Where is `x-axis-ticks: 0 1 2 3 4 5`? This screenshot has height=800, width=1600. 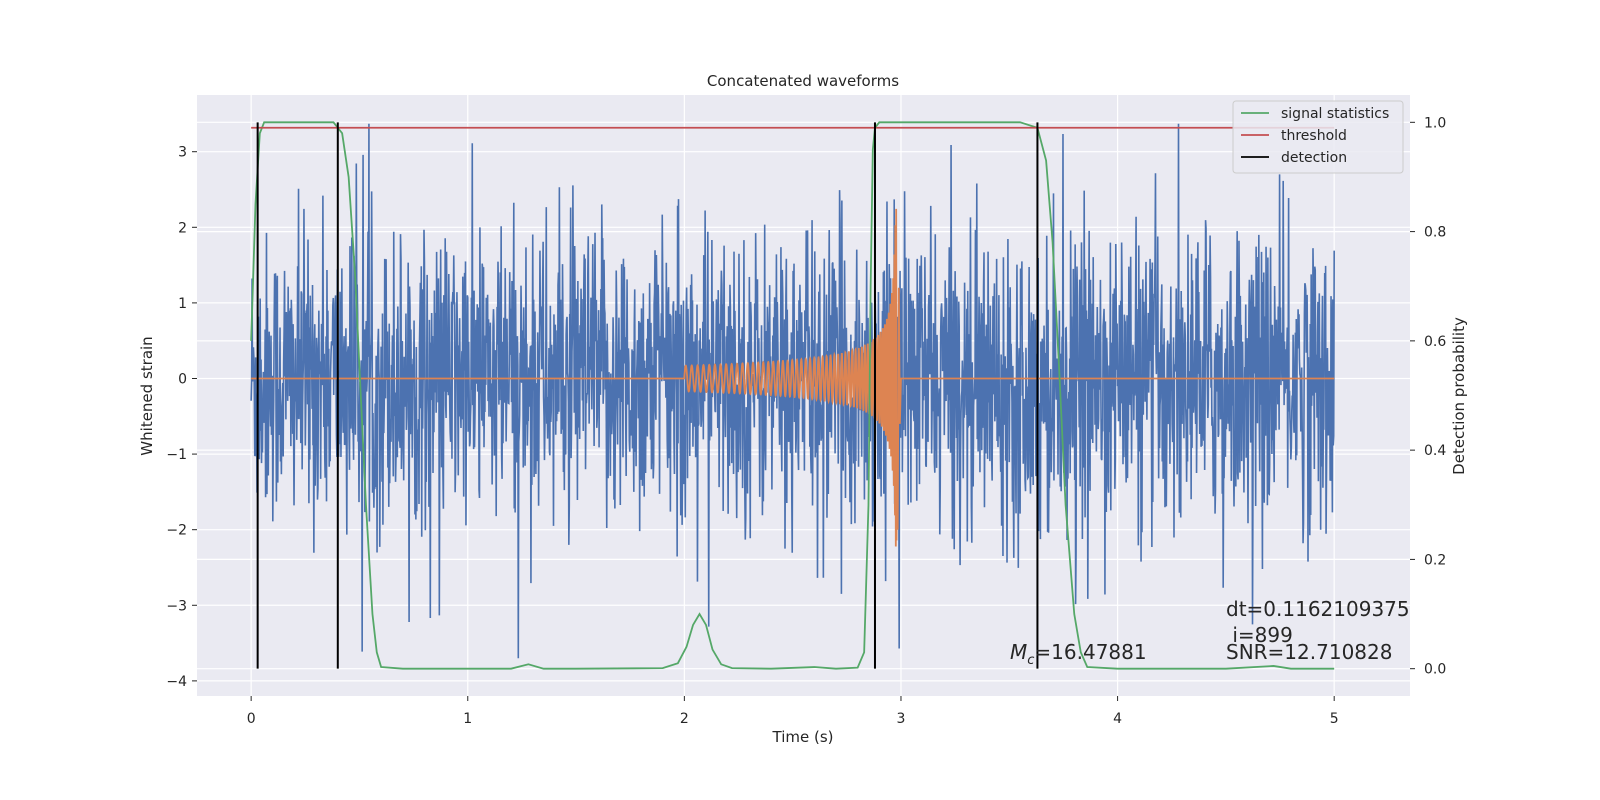 x-axis-ticks: 0 1 2 3 4 5 is located at coordinates (793, 711).